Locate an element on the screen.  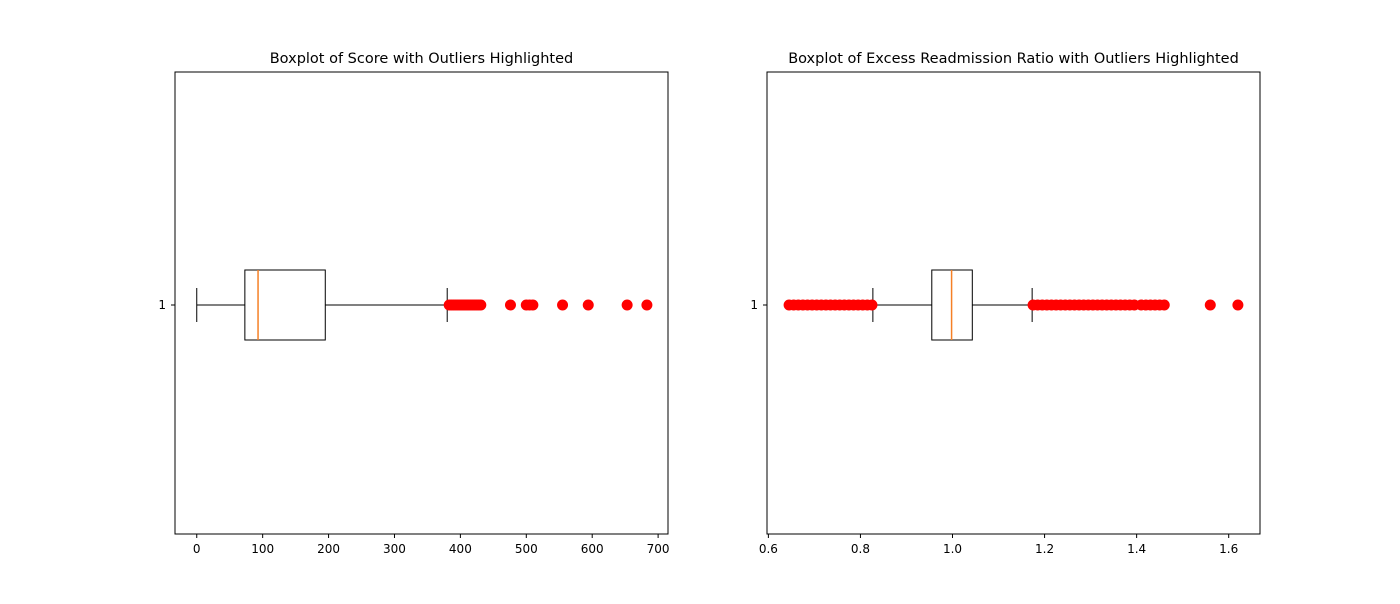
x-tick-label: 1.2 is located at coordinates (1044, 549).